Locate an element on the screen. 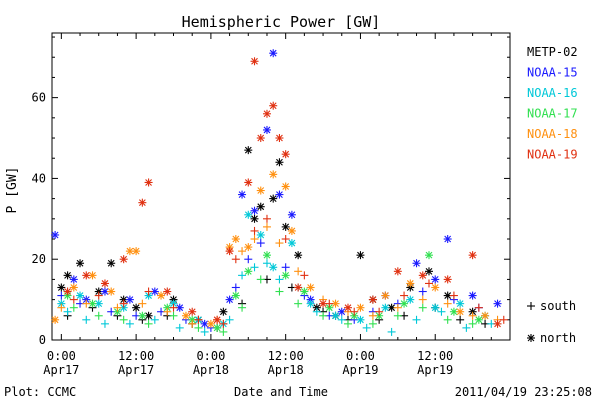 The image size is (600, 400). marker-legend: south north is located at coordinates (551, 322).